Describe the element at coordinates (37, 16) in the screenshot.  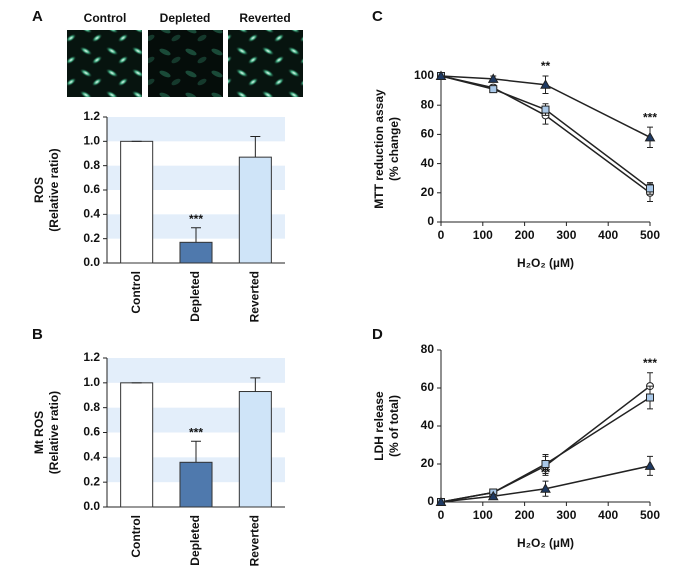
I see `panel-label: A` at that location.